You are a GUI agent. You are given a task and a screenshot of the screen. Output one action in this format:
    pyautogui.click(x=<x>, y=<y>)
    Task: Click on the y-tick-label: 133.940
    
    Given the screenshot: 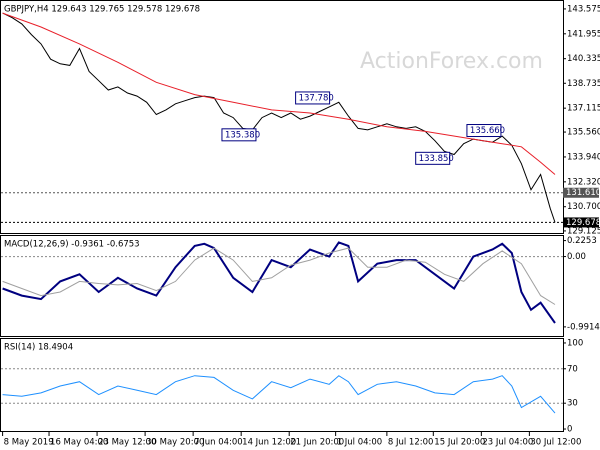 What is the action you would take?
    pyautogui.click(x=583, y=157)
    